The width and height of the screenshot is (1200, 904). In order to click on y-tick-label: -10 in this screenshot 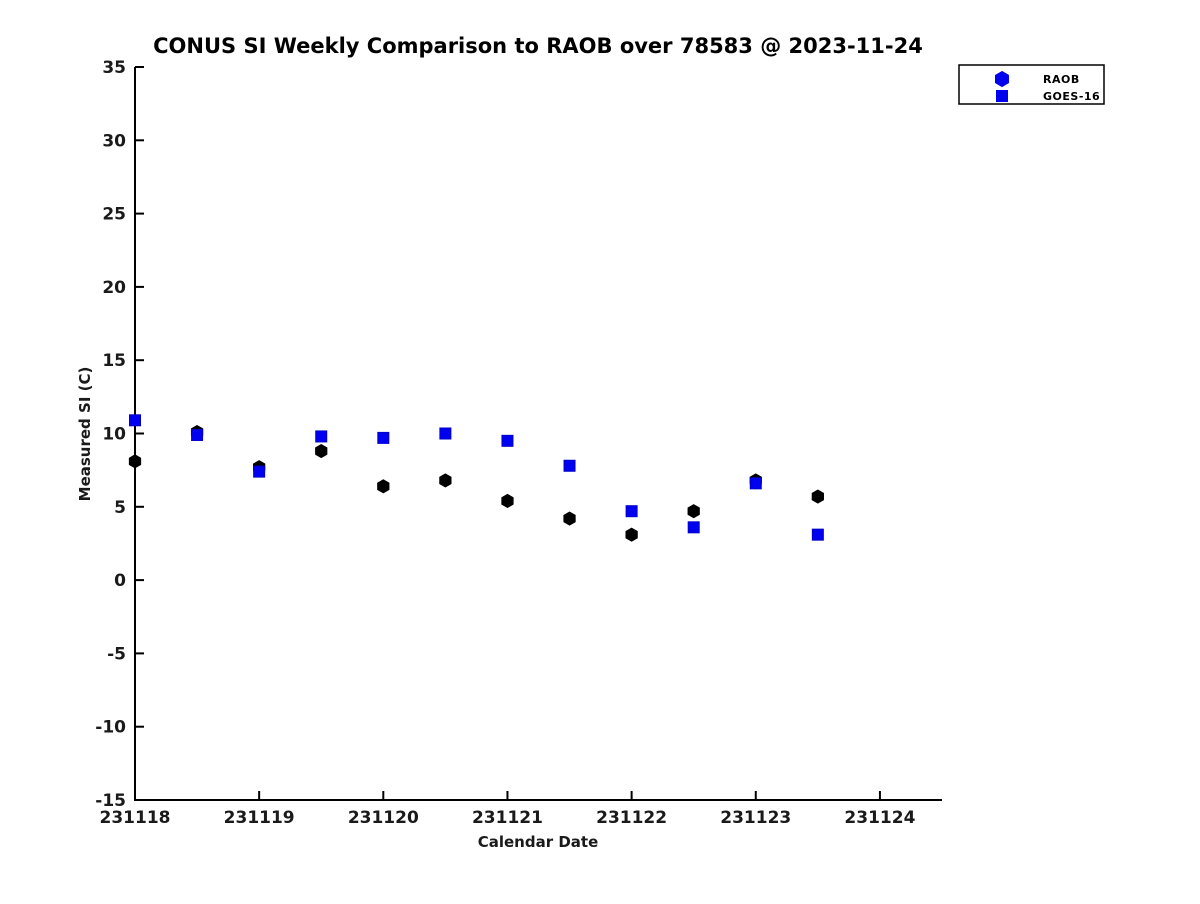, I will do `click(110, 728)`.